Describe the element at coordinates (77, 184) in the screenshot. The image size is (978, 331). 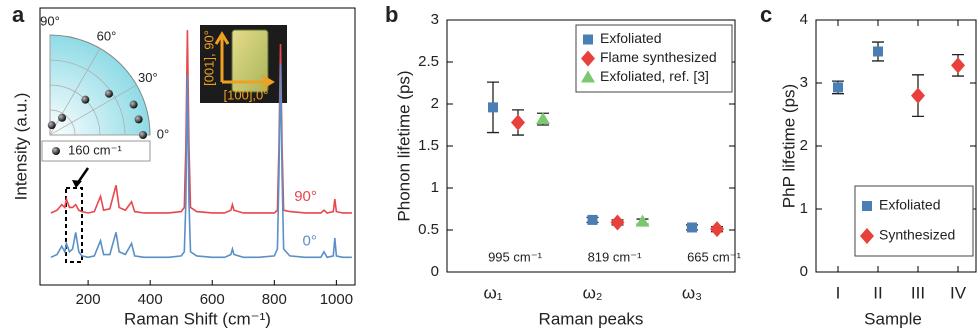
I see `arrow-head` at that location.